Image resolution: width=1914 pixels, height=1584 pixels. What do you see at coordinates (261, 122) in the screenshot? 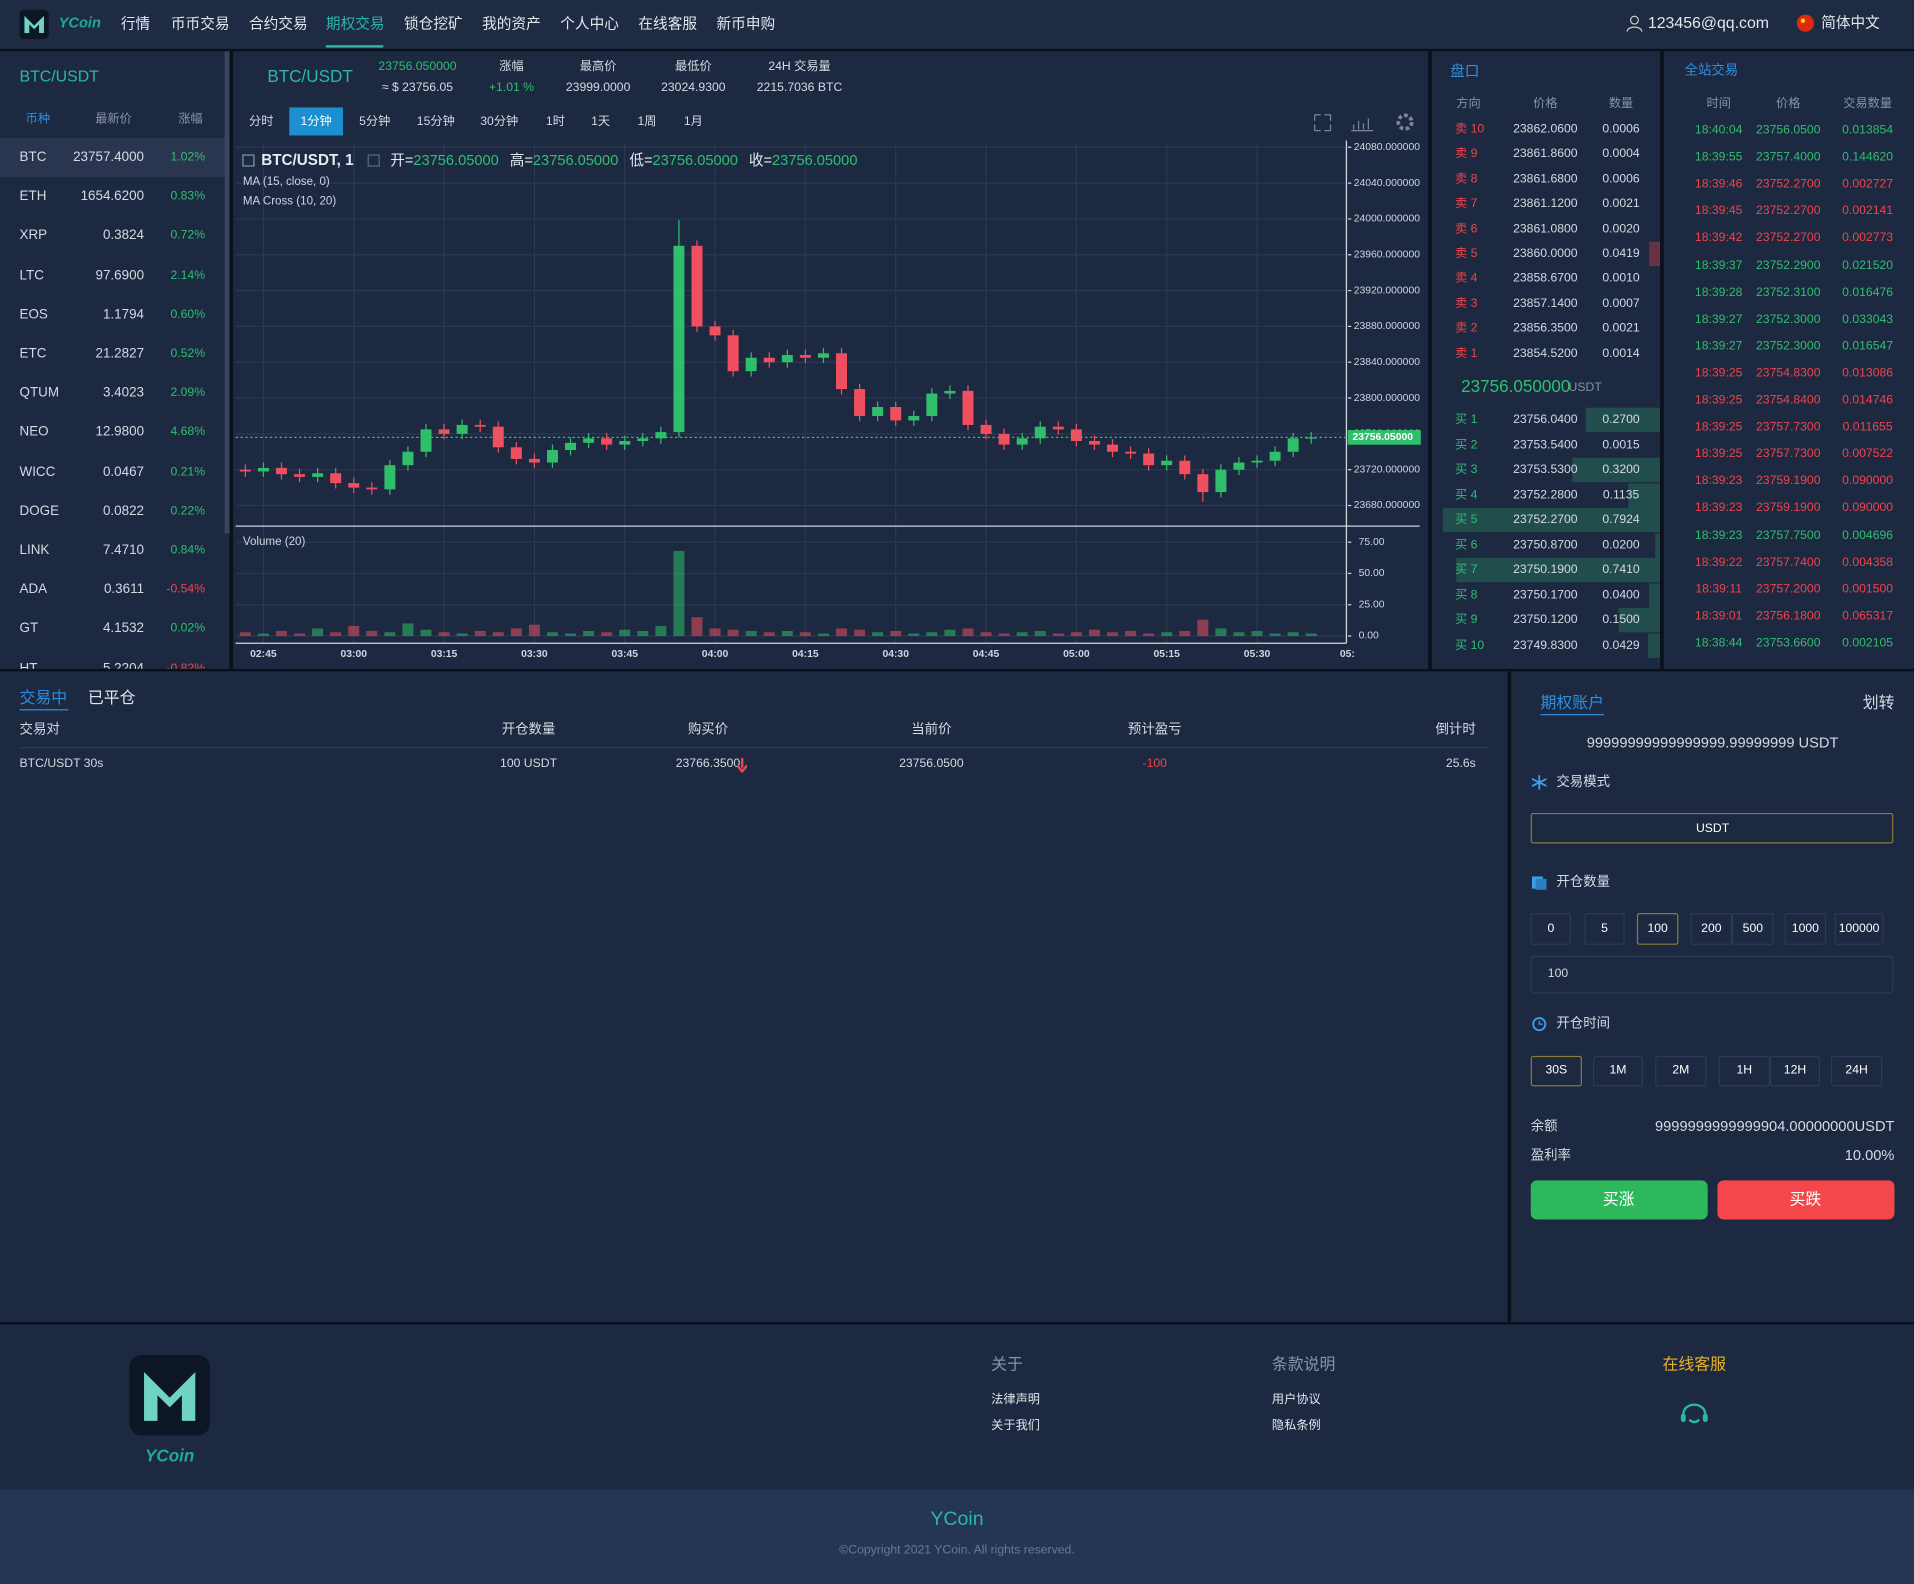
I see `period-button: 分时` at bounding box center [261, 122].